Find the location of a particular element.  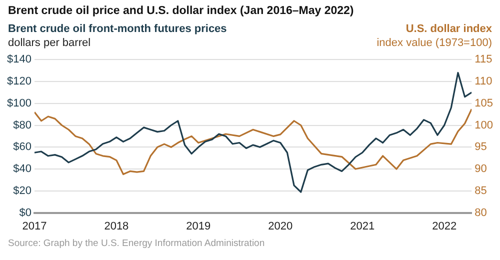

text: Brent crude oil front-month futures prices is located at coordinates (117, 29).